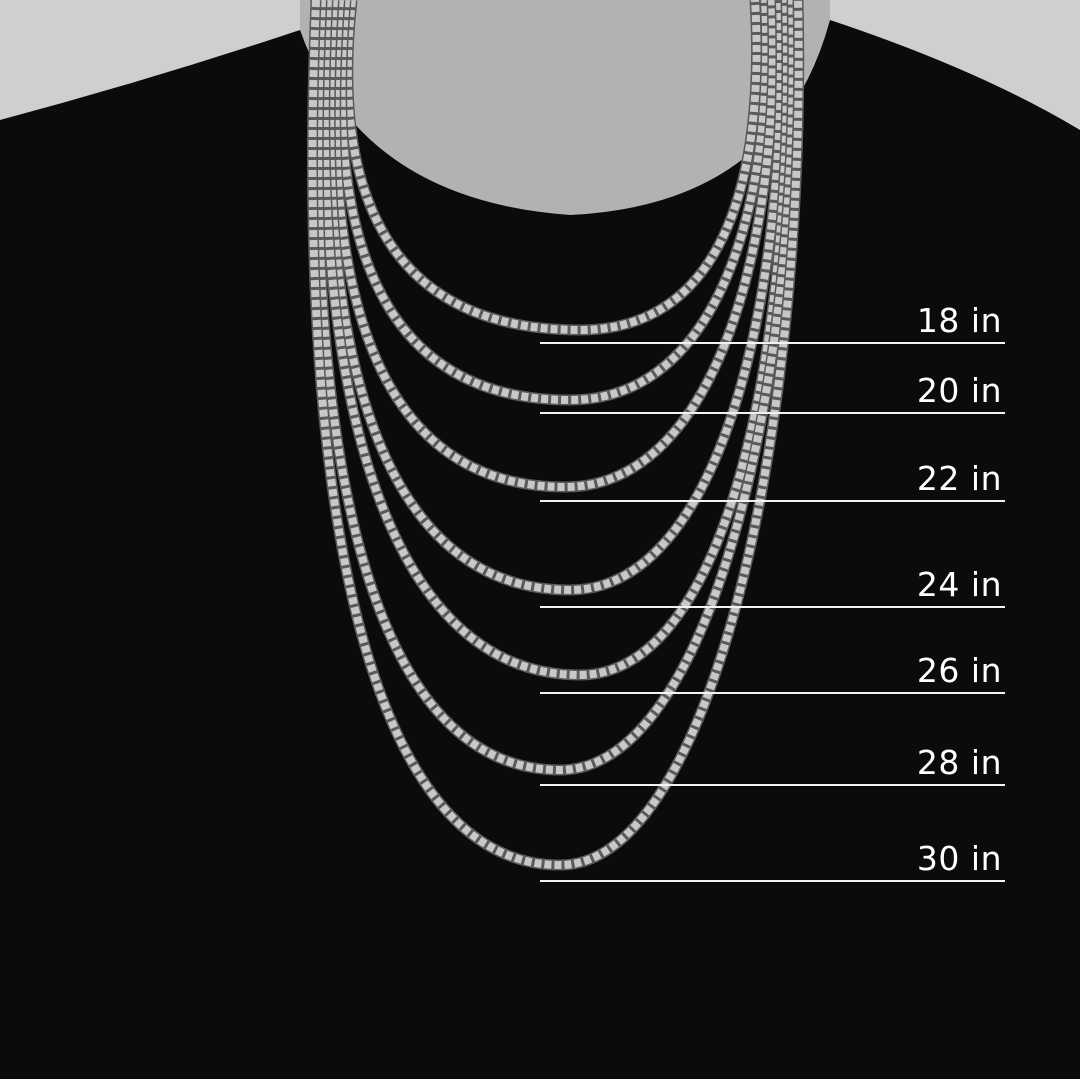  Describe the element at coordinates (959, 670) in the screenshot. I see `length-label: 26 in` at that location.